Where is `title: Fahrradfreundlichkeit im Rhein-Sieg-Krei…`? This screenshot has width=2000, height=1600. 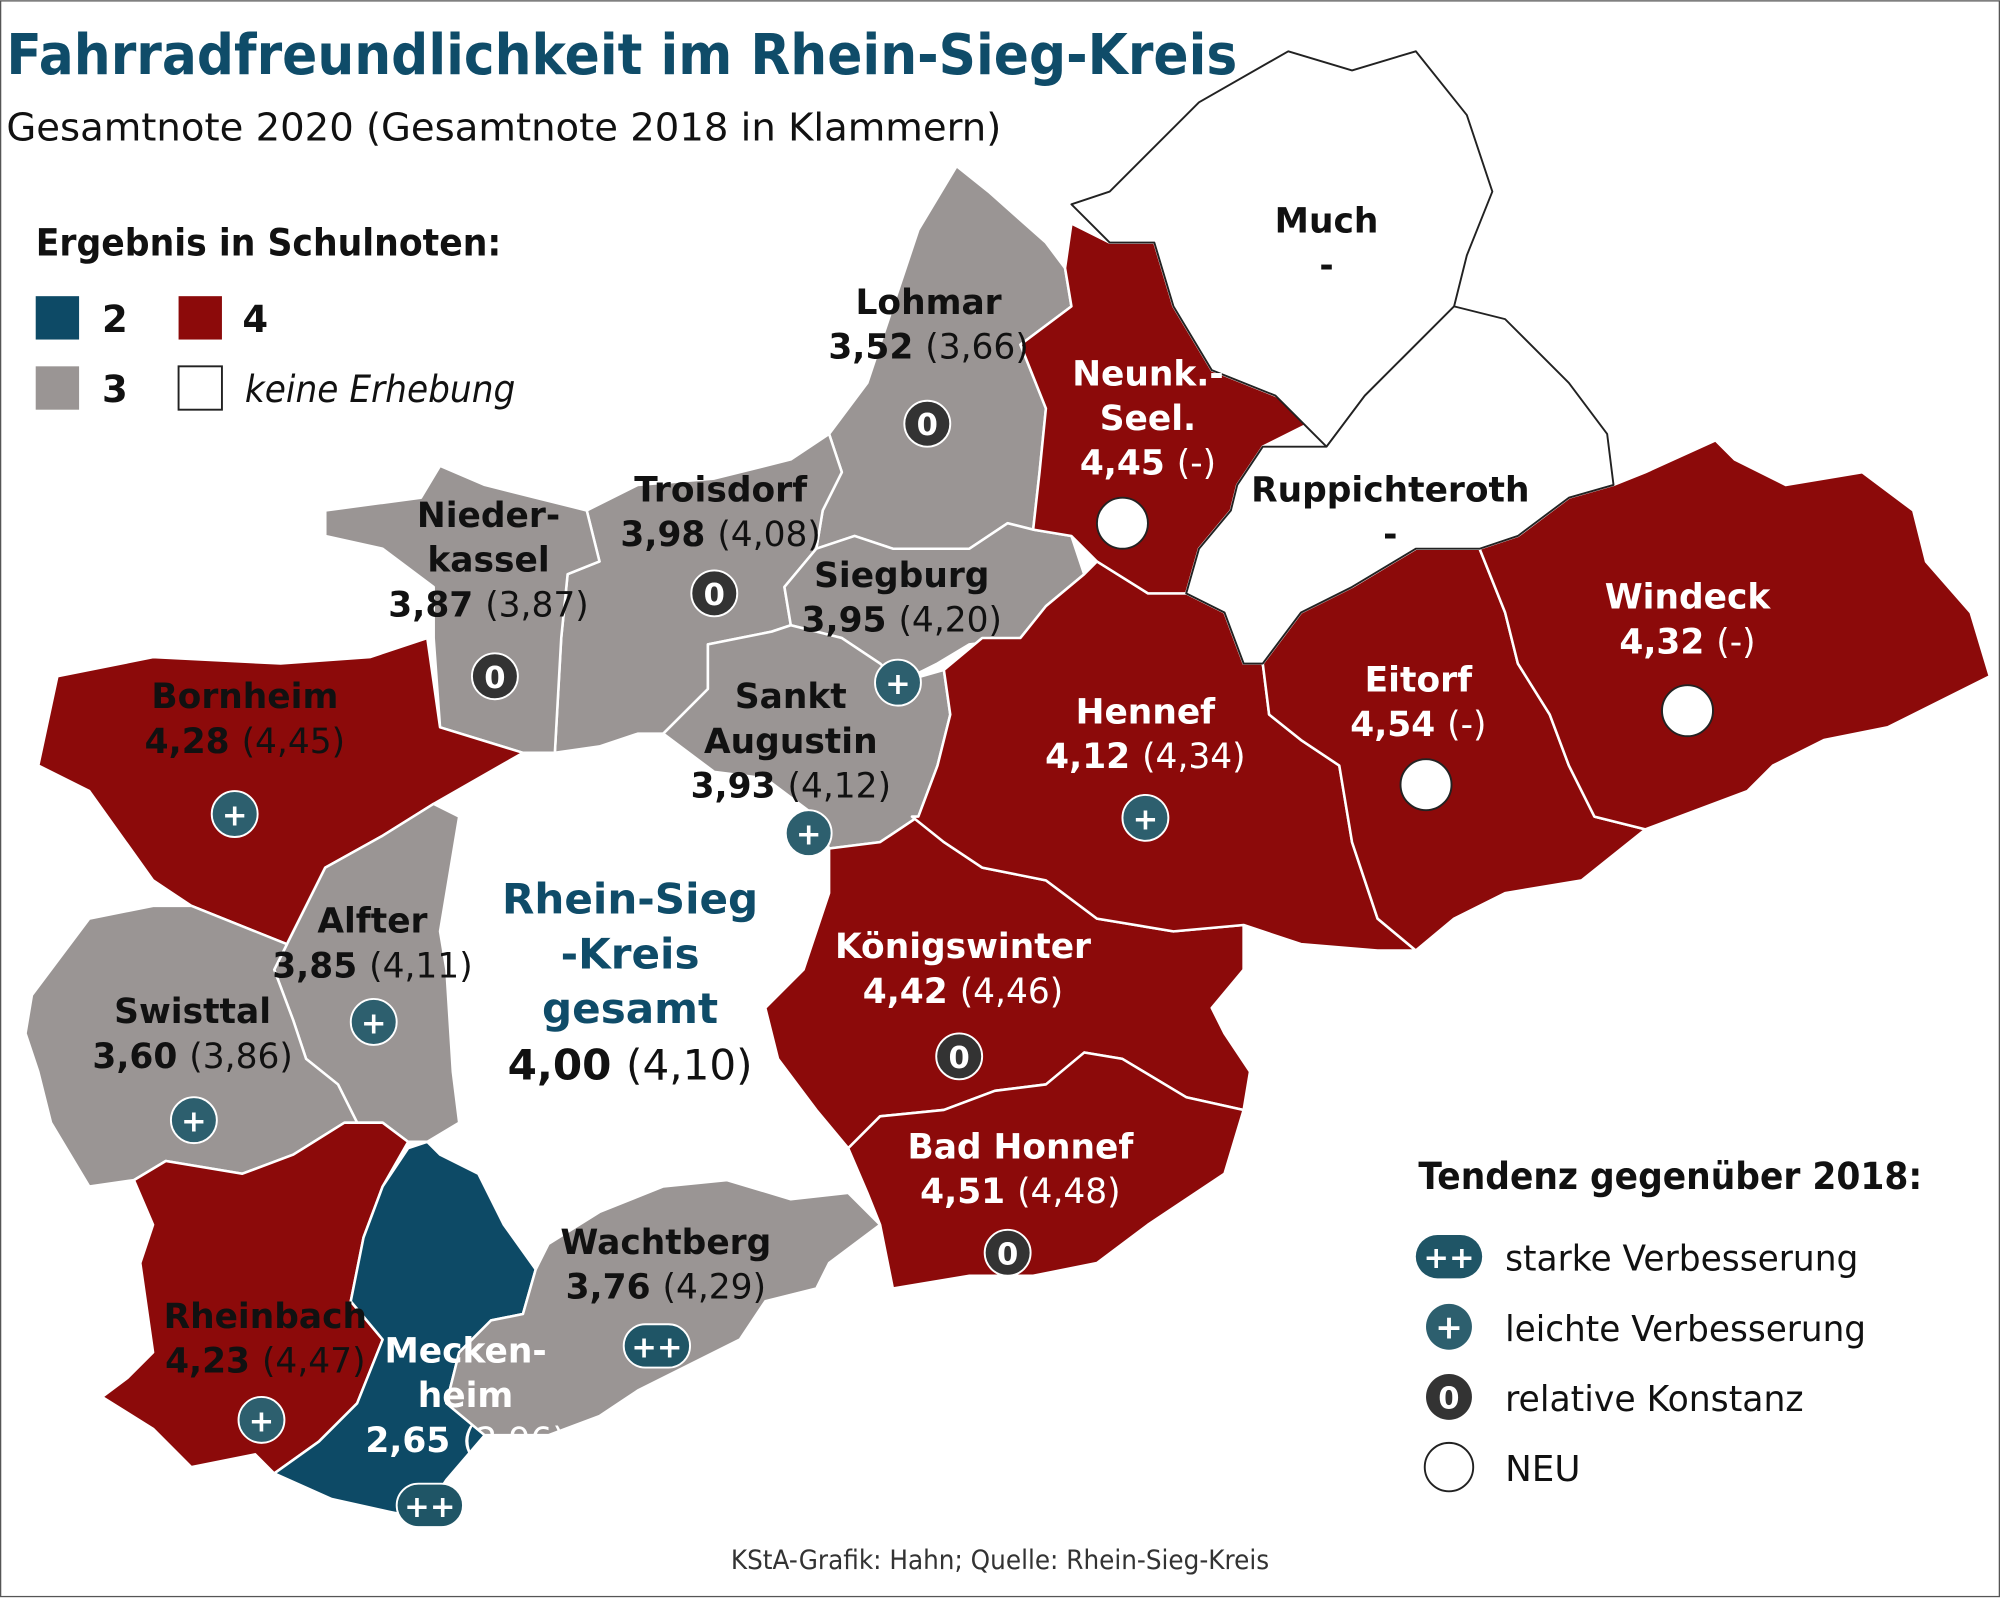
title: Fahrradfreundlichkeit im Rhein-Sieg-Krei… is located at coordinates (621, 55).